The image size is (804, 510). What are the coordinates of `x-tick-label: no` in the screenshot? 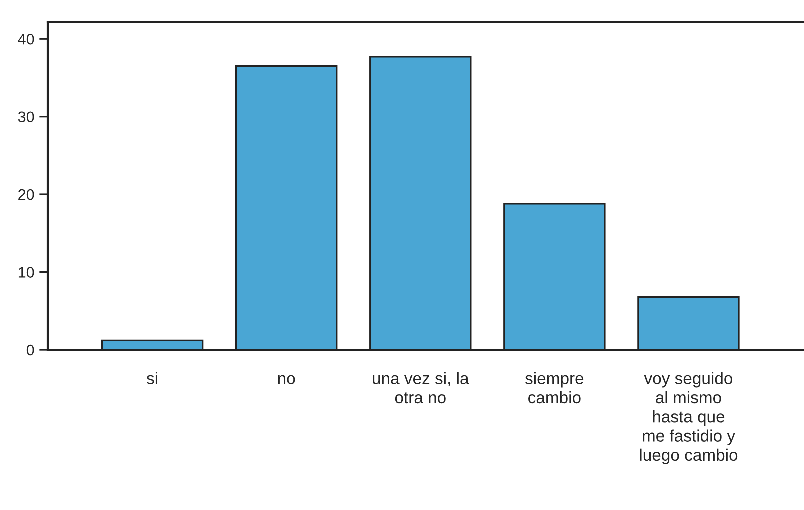 It's located at (287, 379).